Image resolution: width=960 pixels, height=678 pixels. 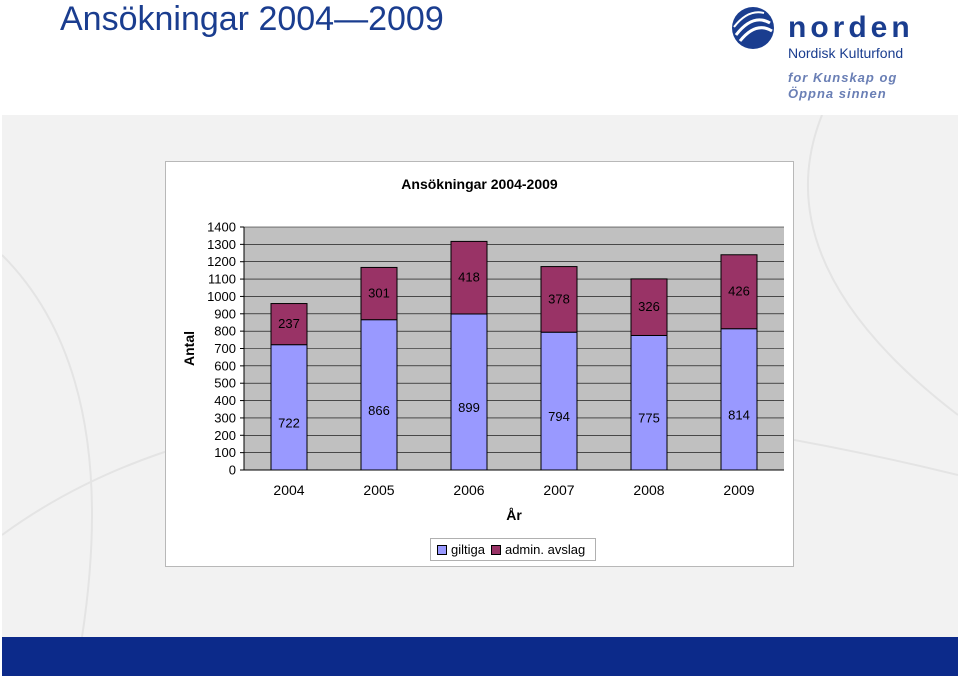 I want to click on x-tick-label: 2006, so click(x=468, y=490).